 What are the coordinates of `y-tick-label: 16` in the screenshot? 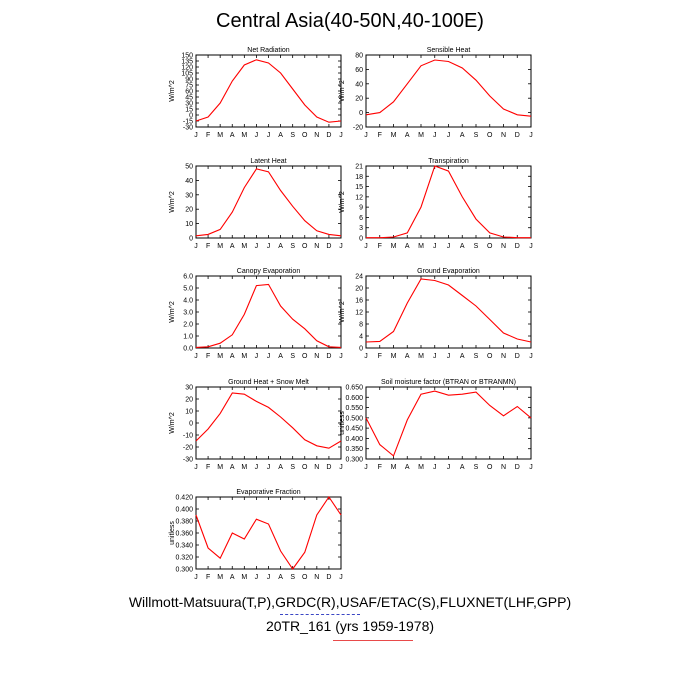 It's located at (359, 301).